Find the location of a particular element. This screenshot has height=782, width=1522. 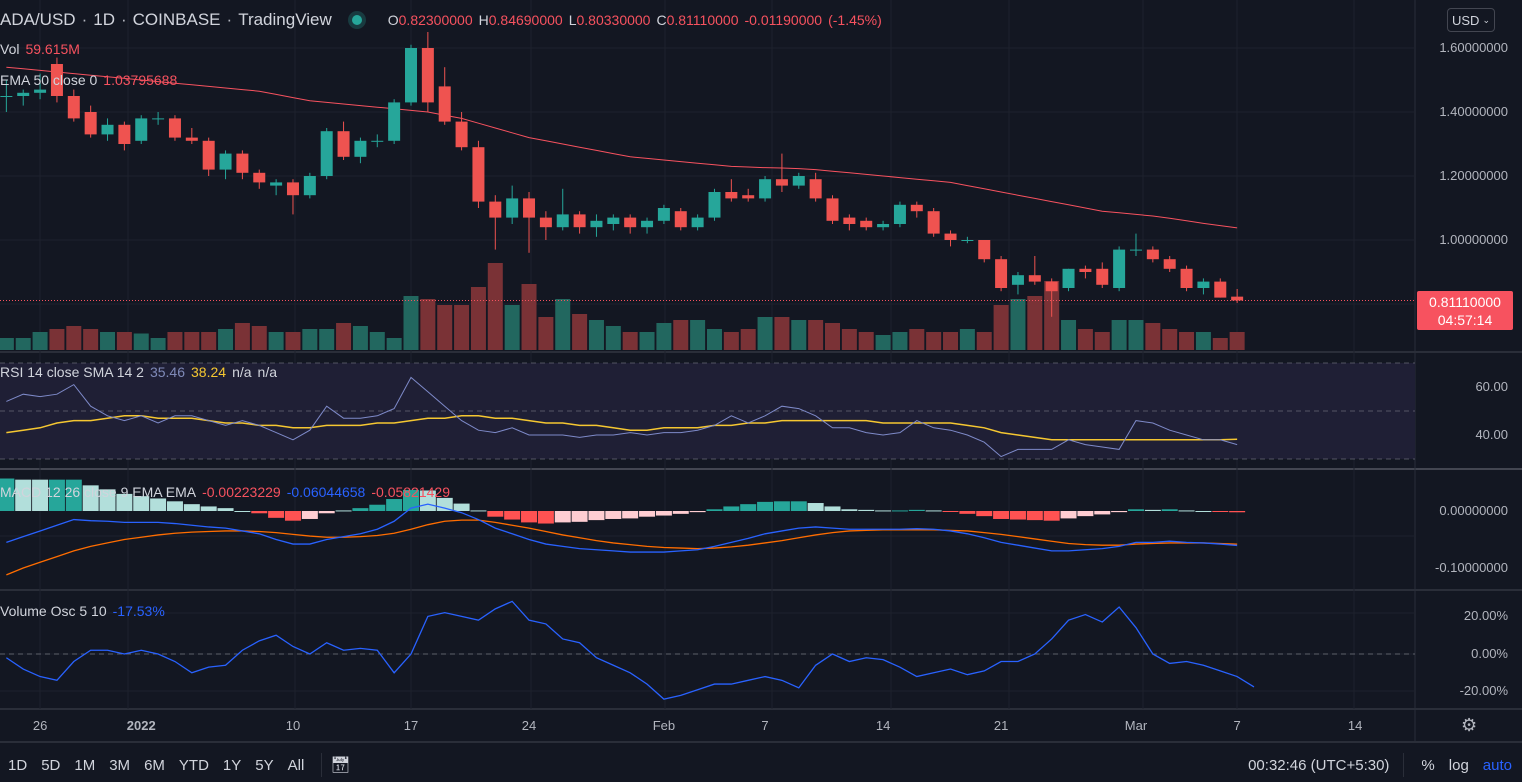

currency-button: USD ⌄ is located at coordinates (1471, 20).